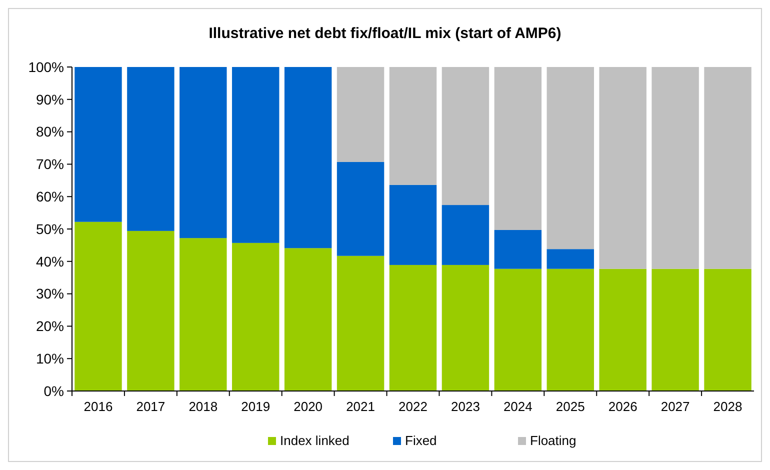 This screenshot has width=770, height=470. Describe the element at coordinates (517, 406) in the screenshot. I see `x-tick-label: 2024` at that location.